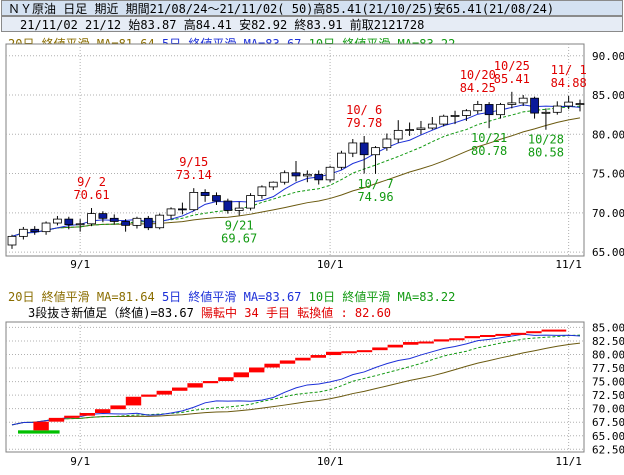 This screenshot has width=624, height=475. Describe the element at coordinates (364, 110) in the screenshot. I see `annotation-date: 10/ 6` at that location.